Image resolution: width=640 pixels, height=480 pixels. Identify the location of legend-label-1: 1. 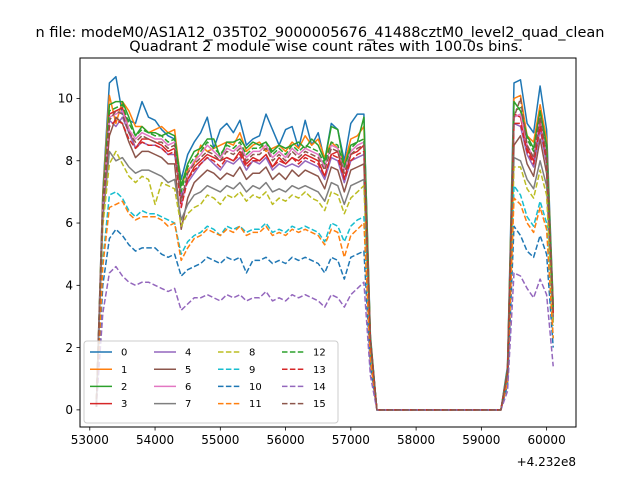
(124, 370).